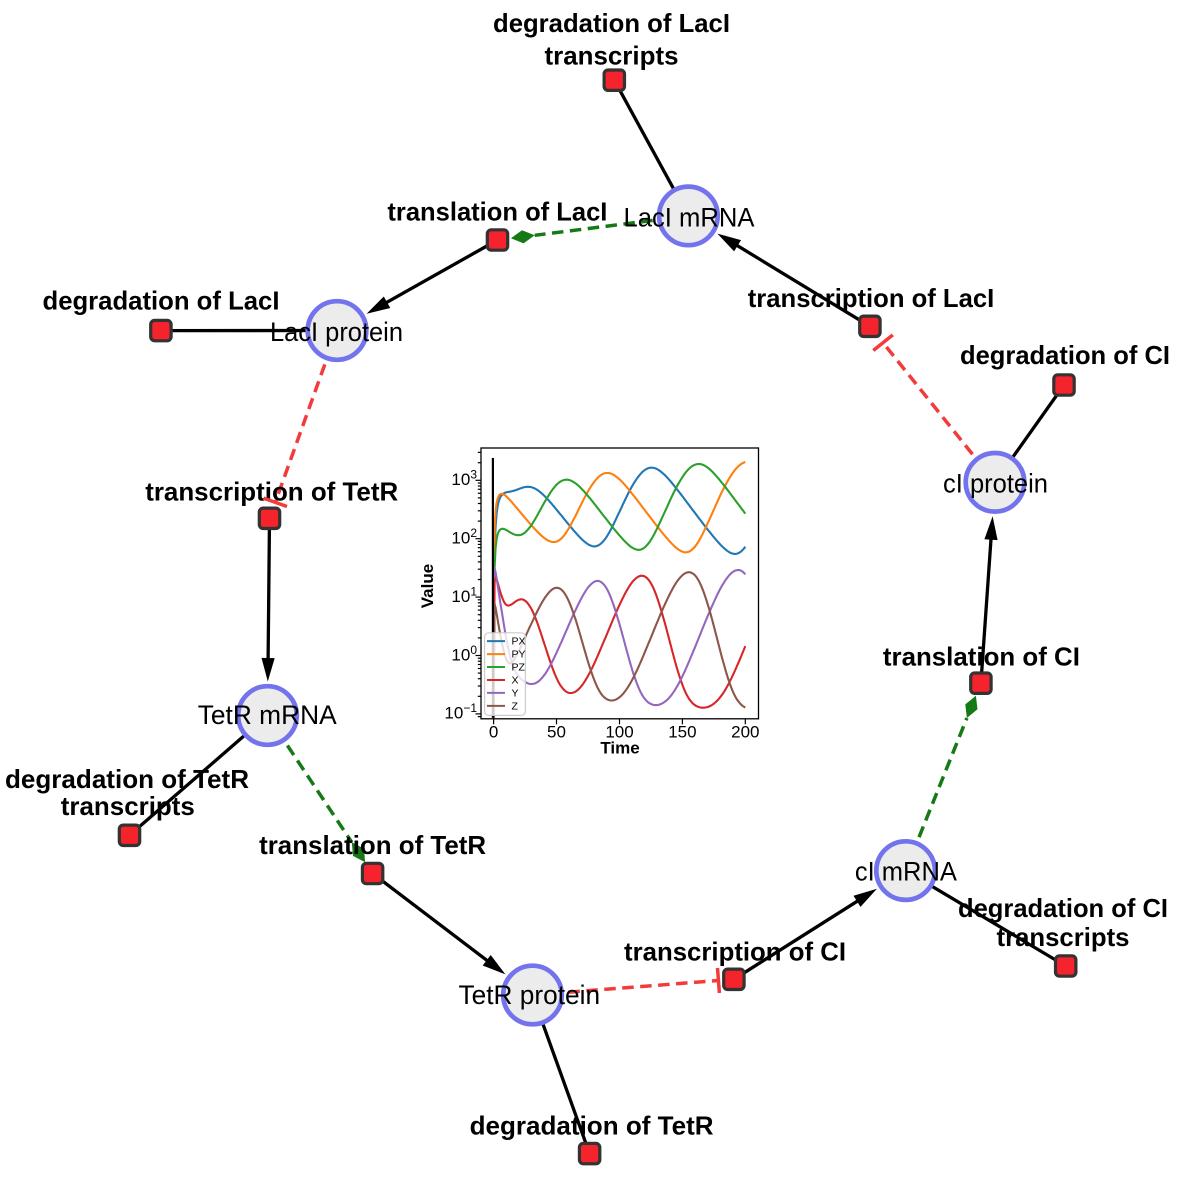 Image resolution: width=1189 pixels, height=1200 pixels. I want to click on svg-text: 50, so click(556, 732).